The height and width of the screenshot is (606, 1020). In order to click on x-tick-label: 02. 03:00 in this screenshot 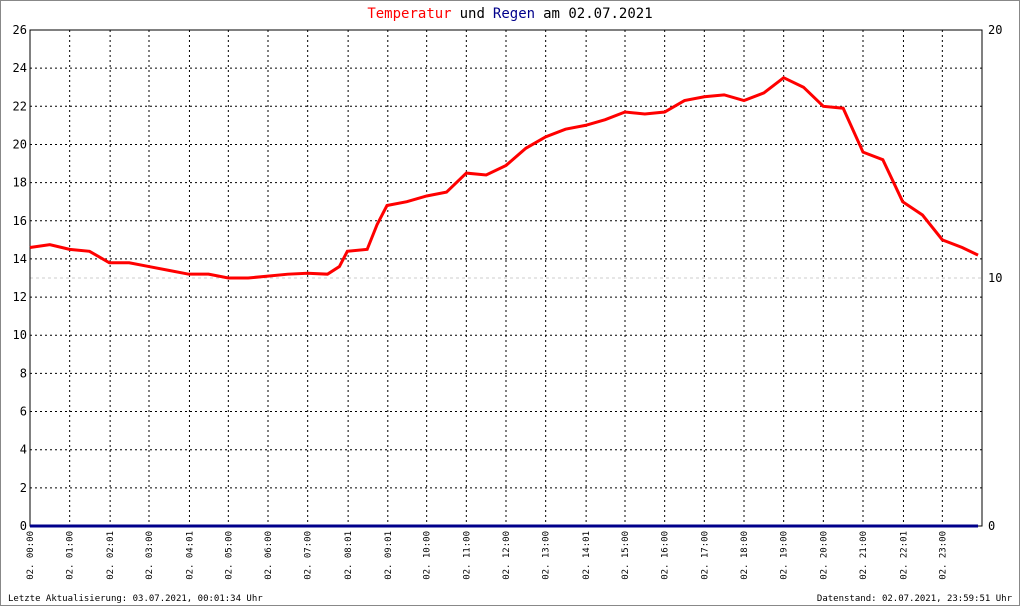, I will do `click(150, 555)`.